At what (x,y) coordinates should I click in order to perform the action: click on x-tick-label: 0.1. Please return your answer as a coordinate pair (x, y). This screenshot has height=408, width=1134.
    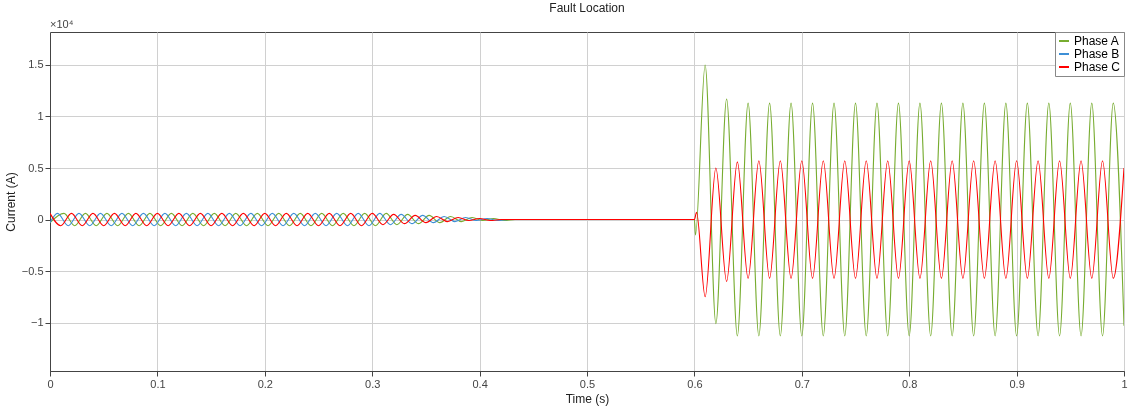
    Looking at the image, I should click on (158, 383).